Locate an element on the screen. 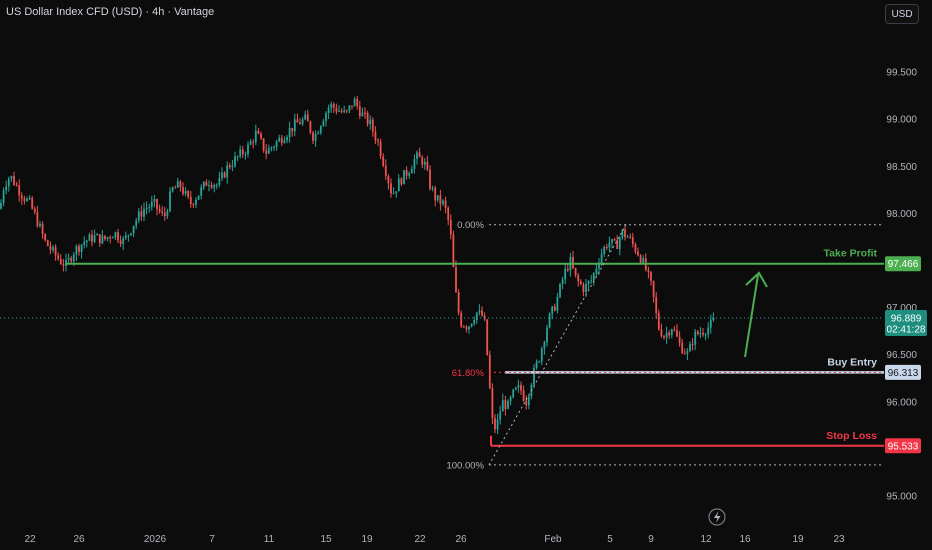 The image size is (932, 550). x-tick-label: 22 is located at coordinates (30, 539).